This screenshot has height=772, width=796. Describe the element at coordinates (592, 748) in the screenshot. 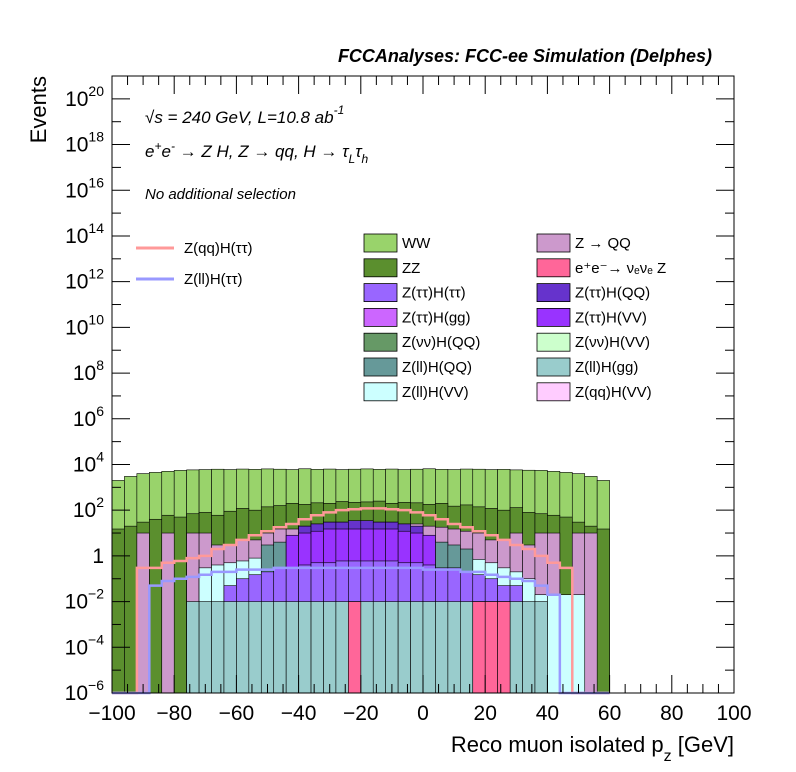

I see `x-axis-label: Reco muon isolated pz [GeV]` at that location.